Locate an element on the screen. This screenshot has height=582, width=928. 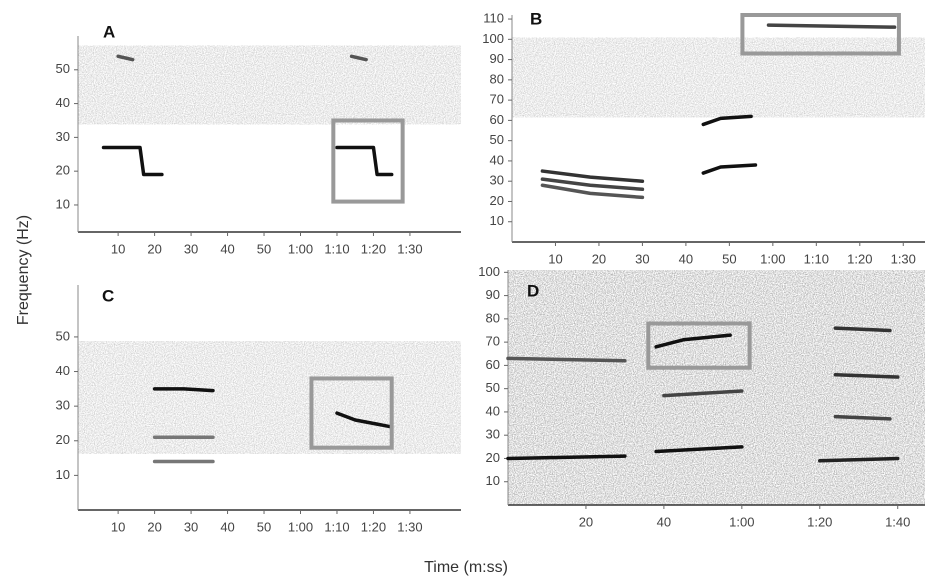
x-tick-label: 1:40 is located at coordinates (897, 521).